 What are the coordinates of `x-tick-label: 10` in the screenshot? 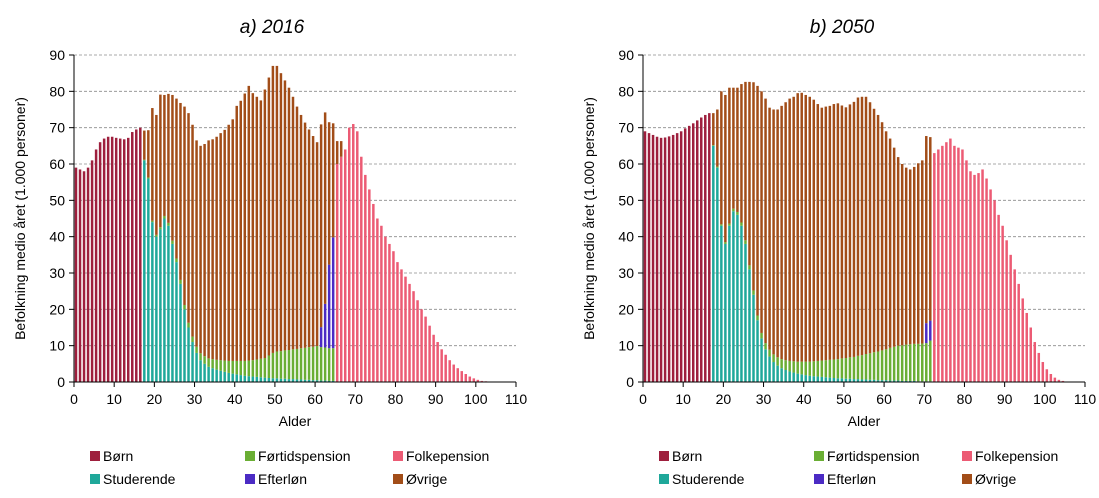 It's located at (683, 399).